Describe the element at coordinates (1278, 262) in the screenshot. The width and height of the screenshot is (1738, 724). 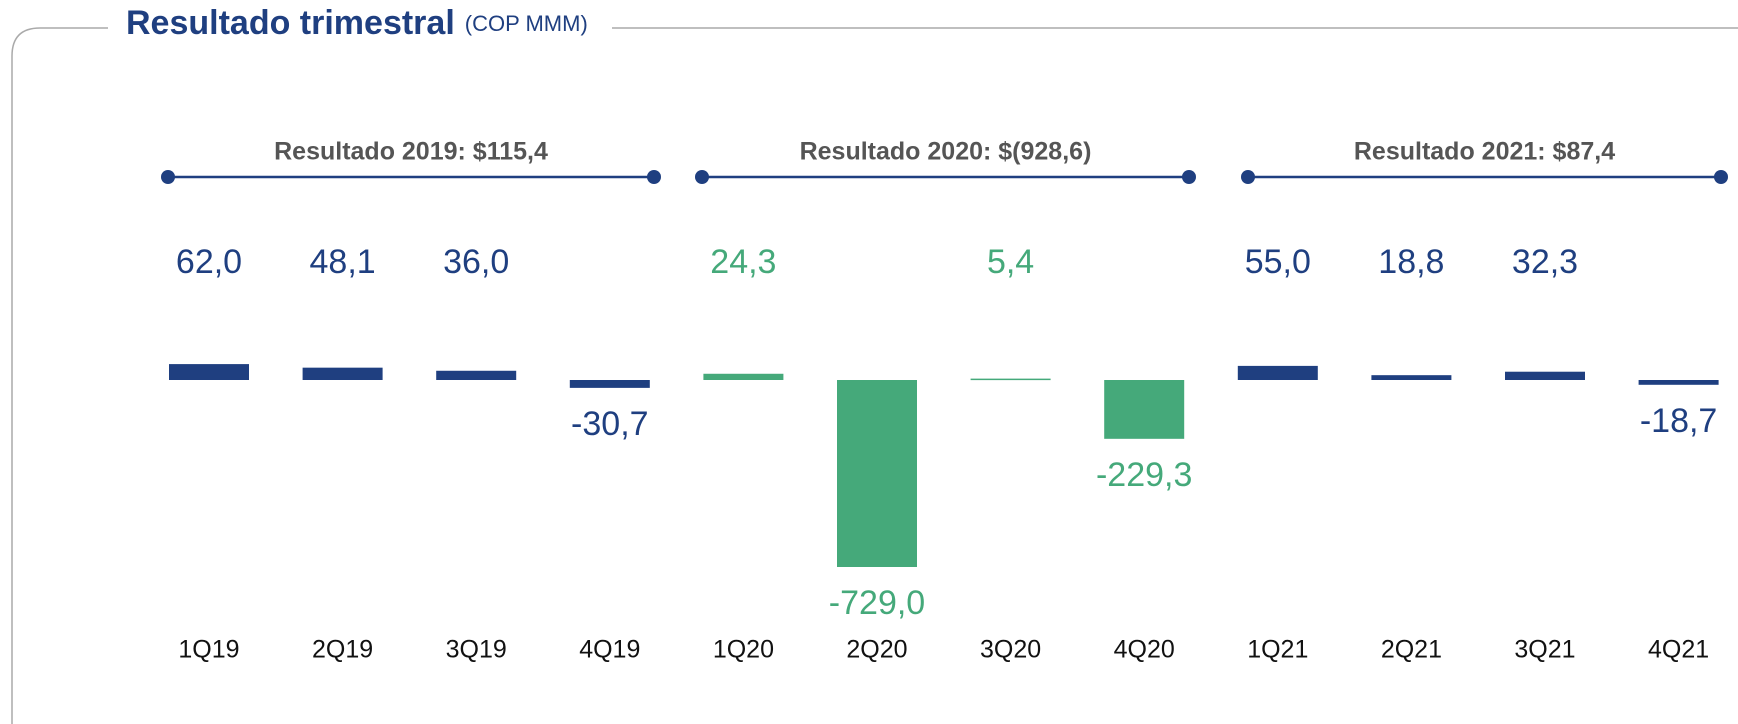
I see `data-label: 55,0` at that location.